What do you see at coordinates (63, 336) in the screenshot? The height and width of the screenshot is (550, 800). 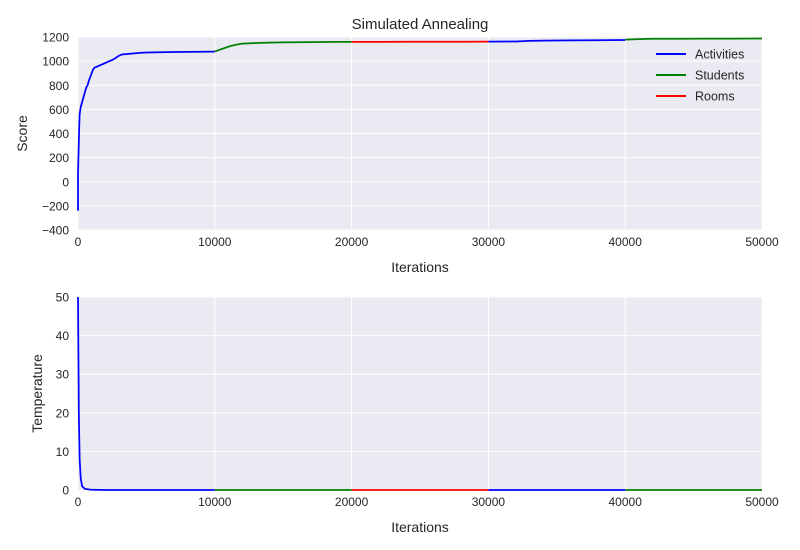 I see `y-tick-label: 40` at bounding box center [63, 336].